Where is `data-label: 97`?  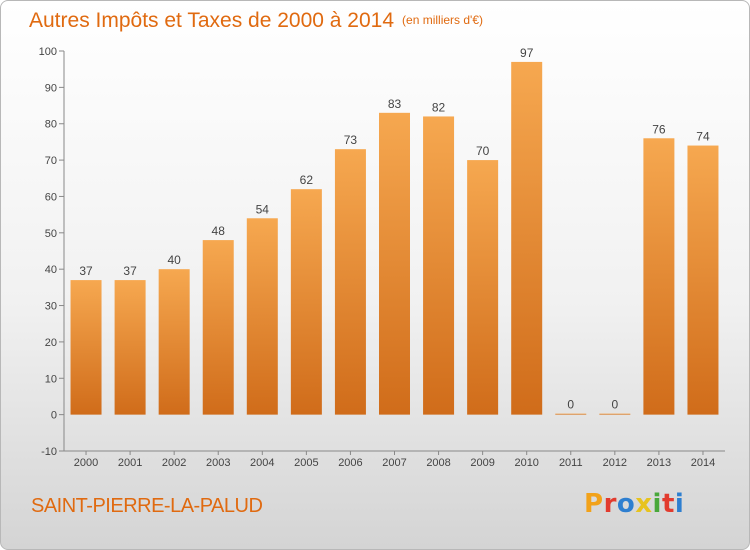
data-label: 97 is located at coordinates (527, 53).